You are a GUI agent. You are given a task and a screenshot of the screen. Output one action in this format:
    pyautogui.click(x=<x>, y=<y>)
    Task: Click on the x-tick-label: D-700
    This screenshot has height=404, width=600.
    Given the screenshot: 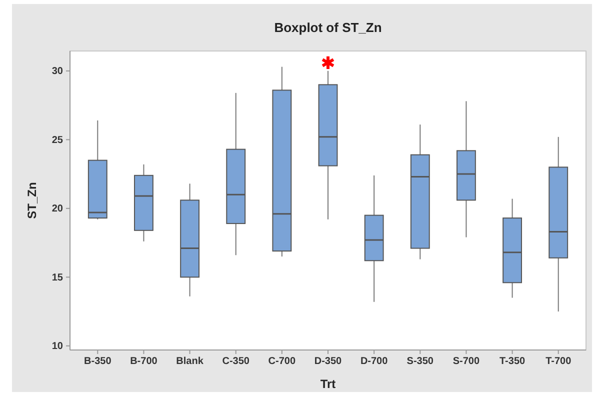 What is the action you would take?
    pyautogui.click(x=374, y=362)
    